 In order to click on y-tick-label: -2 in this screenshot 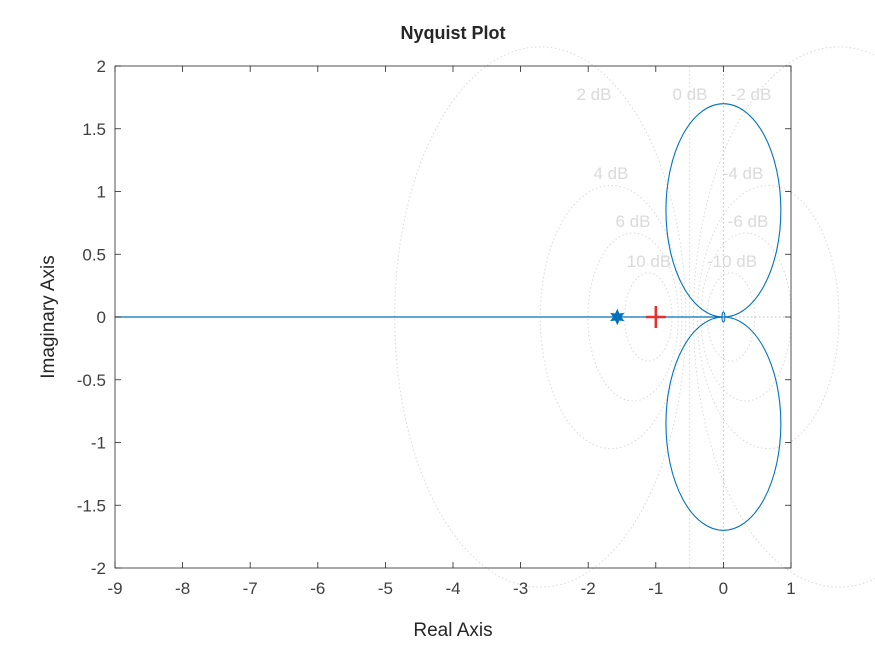, I will do `click(98, 568)`.